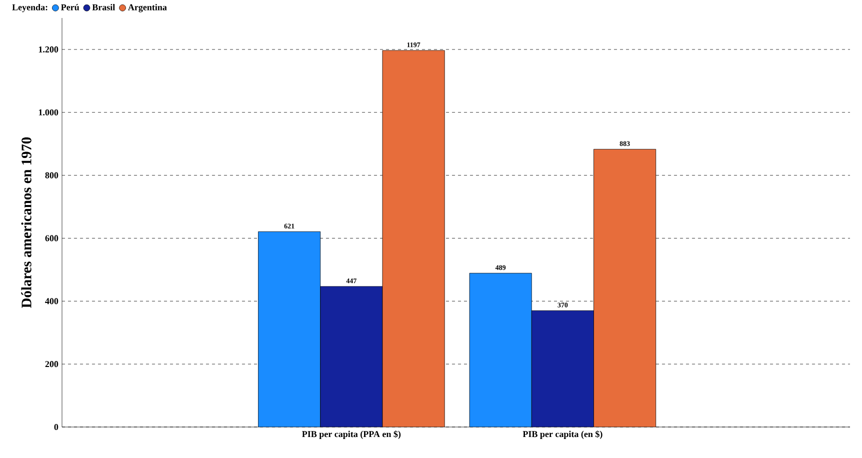  Describe the element at coordinates (48, 49) in the screenshot. I see `y-tick-label: 1.200` at that location.